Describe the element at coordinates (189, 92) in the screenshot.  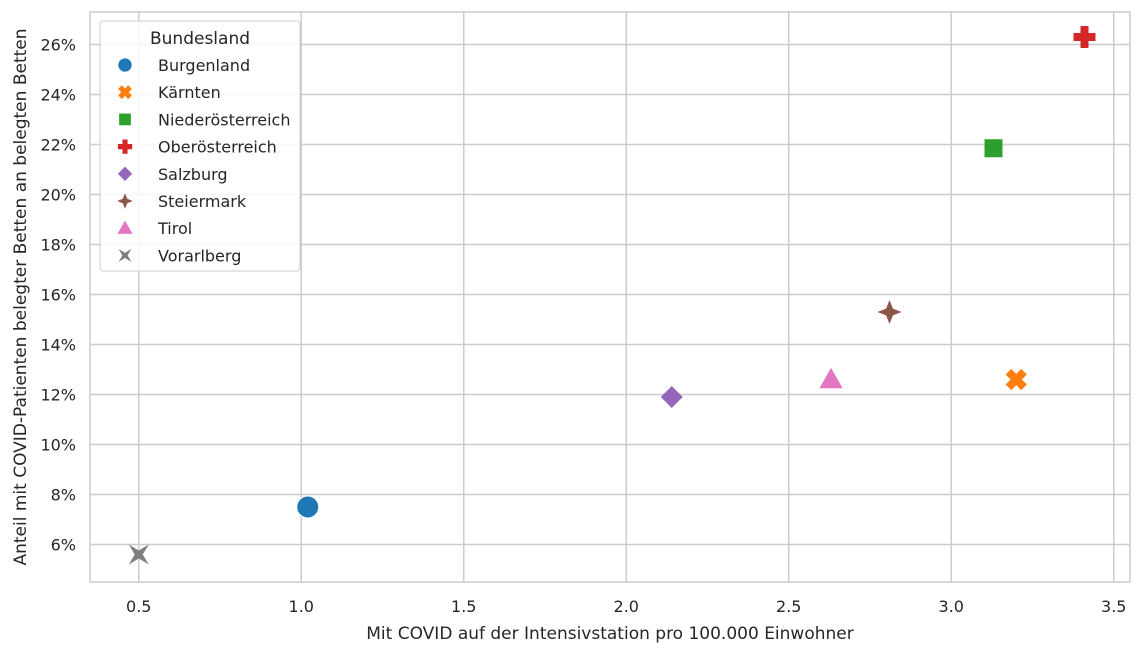
I see `legend-label-kaernten: Kärnten` at that location.